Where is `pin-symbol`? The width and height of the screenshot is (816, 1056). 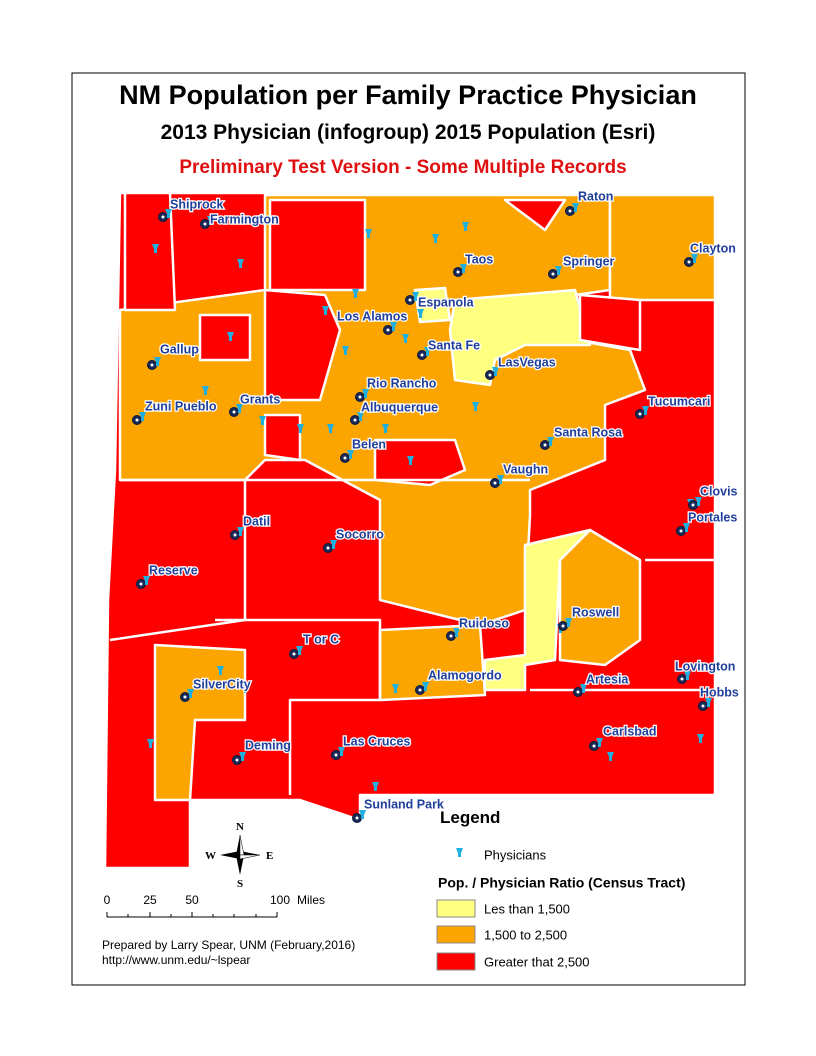
pin-symbol is located at coordinates (459, 852).